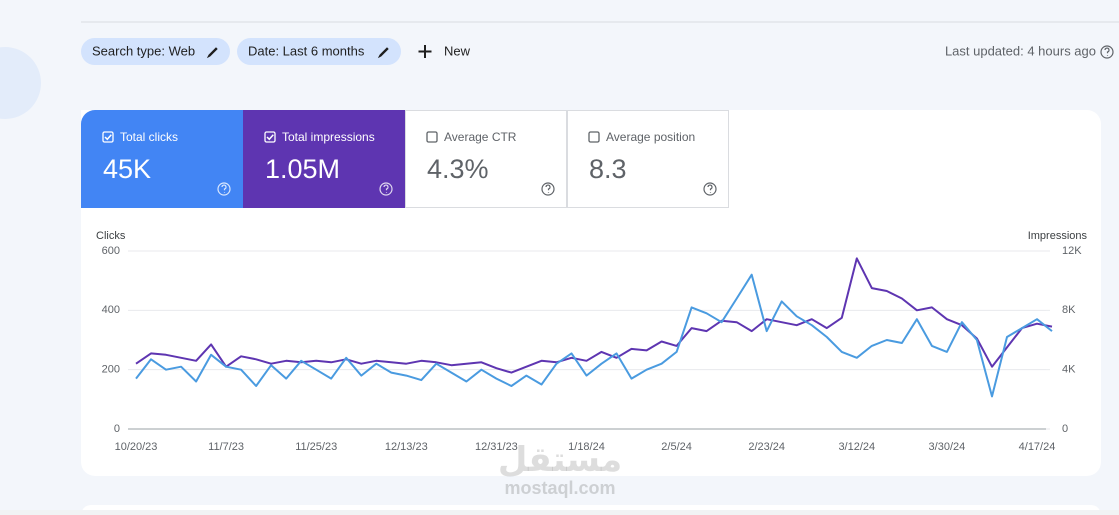 Image resolution: width=1119 pixels, height=515 pixels. I want to click on metric-value: 1.05M, so click(302, 169).